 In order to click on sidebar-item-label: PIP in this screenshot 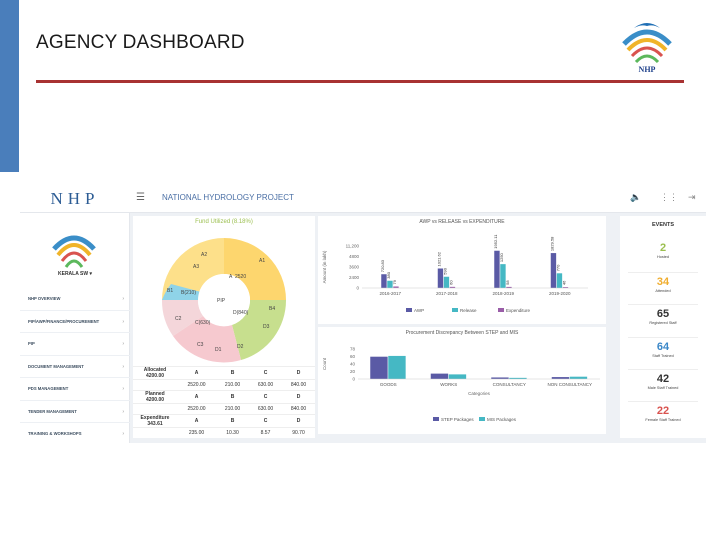, I will do `click(31, 343)`.